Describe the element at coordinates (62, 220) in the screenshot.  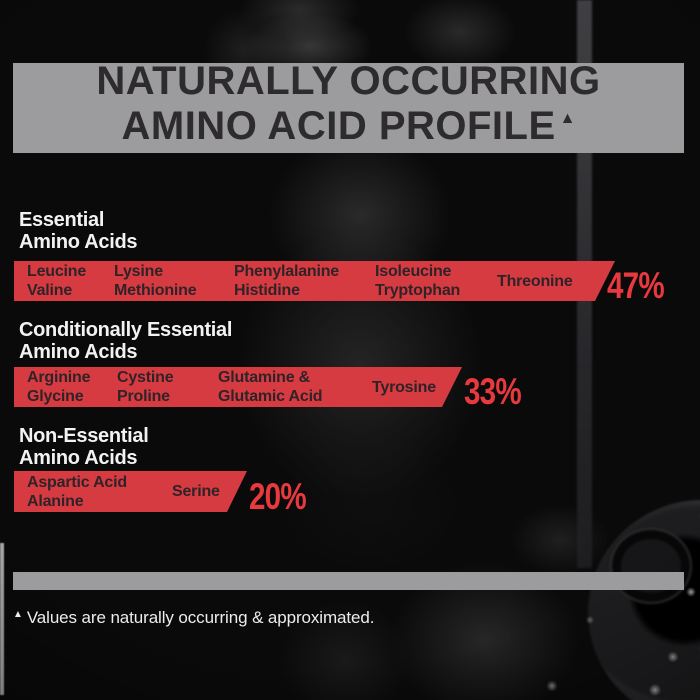
I see `section-label-line: Essential` at that location.